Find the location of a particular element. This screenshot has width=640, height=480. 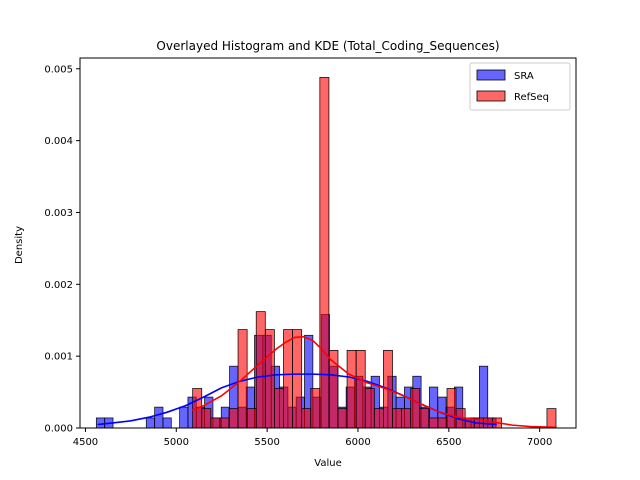

x-axis-label: Value is located at coordinates (327, 463).